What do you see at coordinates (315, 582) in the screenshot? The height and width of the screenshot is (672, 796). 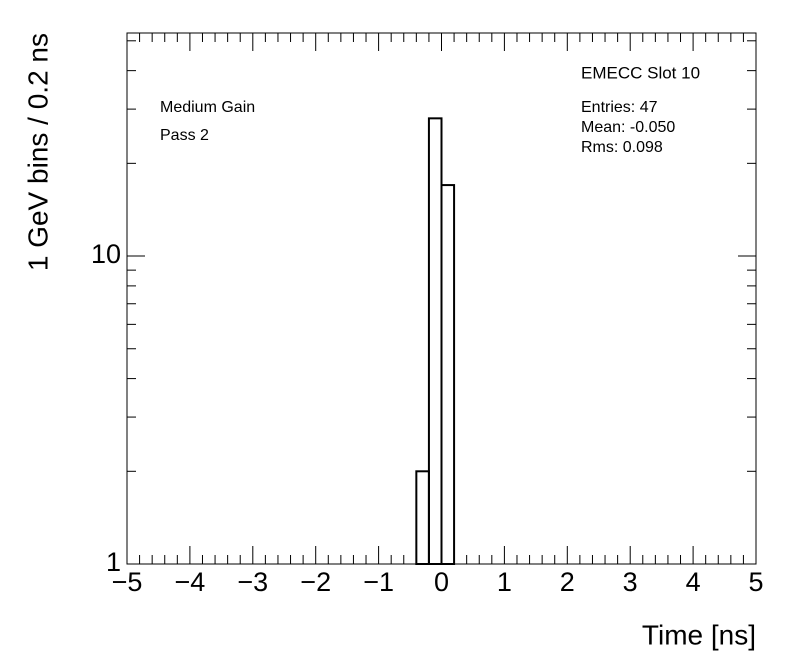 I see `x-tick-label: −2` at bounding box center [315, 582].